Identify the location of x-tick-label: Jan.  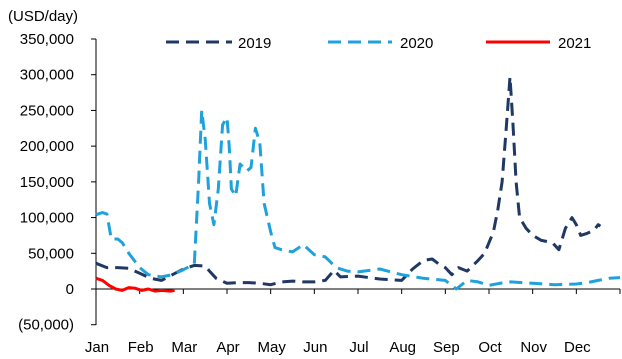
(97, 347).